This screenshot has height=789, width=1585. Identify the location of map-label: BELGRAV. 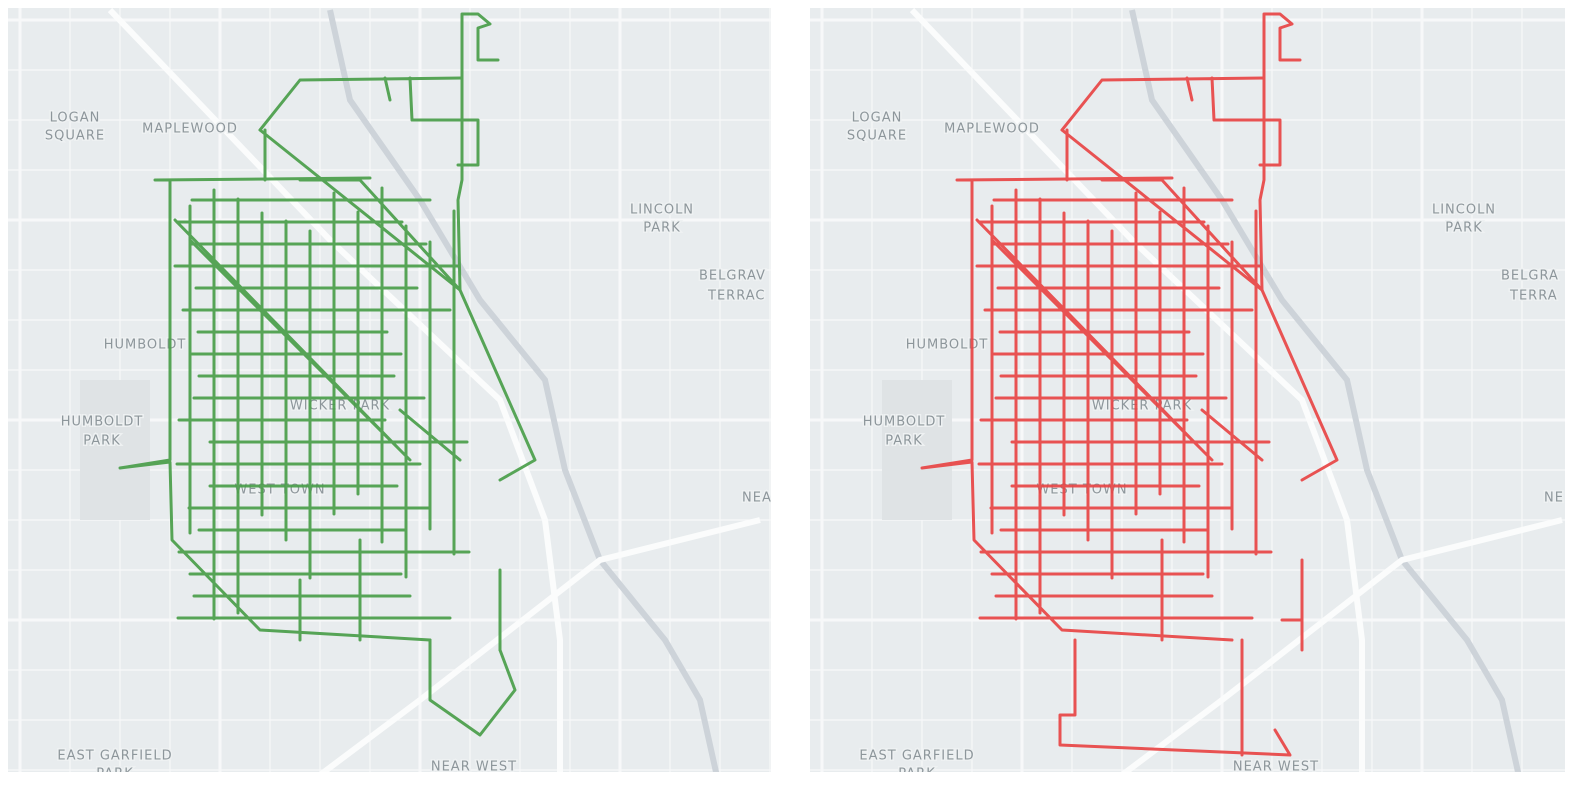
(732, 276).